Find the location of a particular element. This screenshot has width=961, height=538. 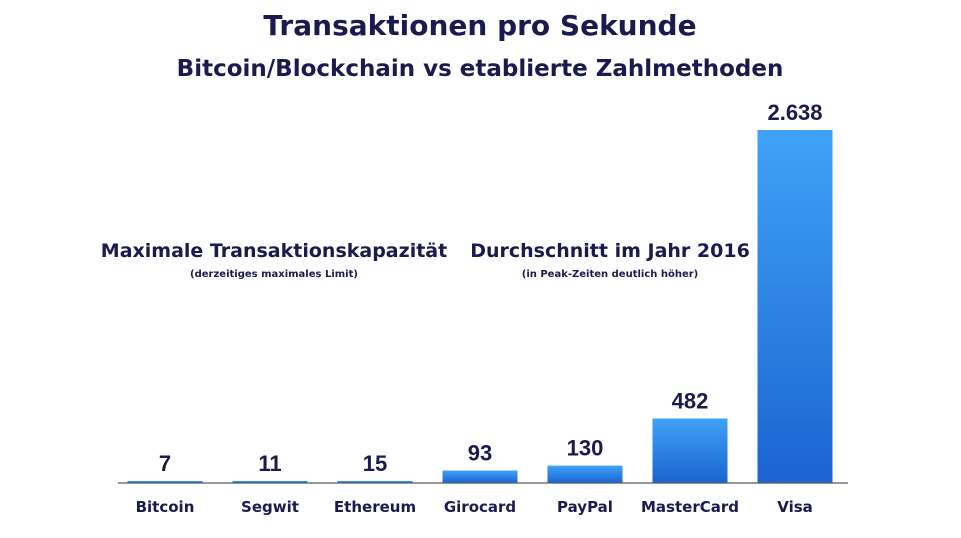

category-label-segwit: Segwit is located at coordinates (270, 507).